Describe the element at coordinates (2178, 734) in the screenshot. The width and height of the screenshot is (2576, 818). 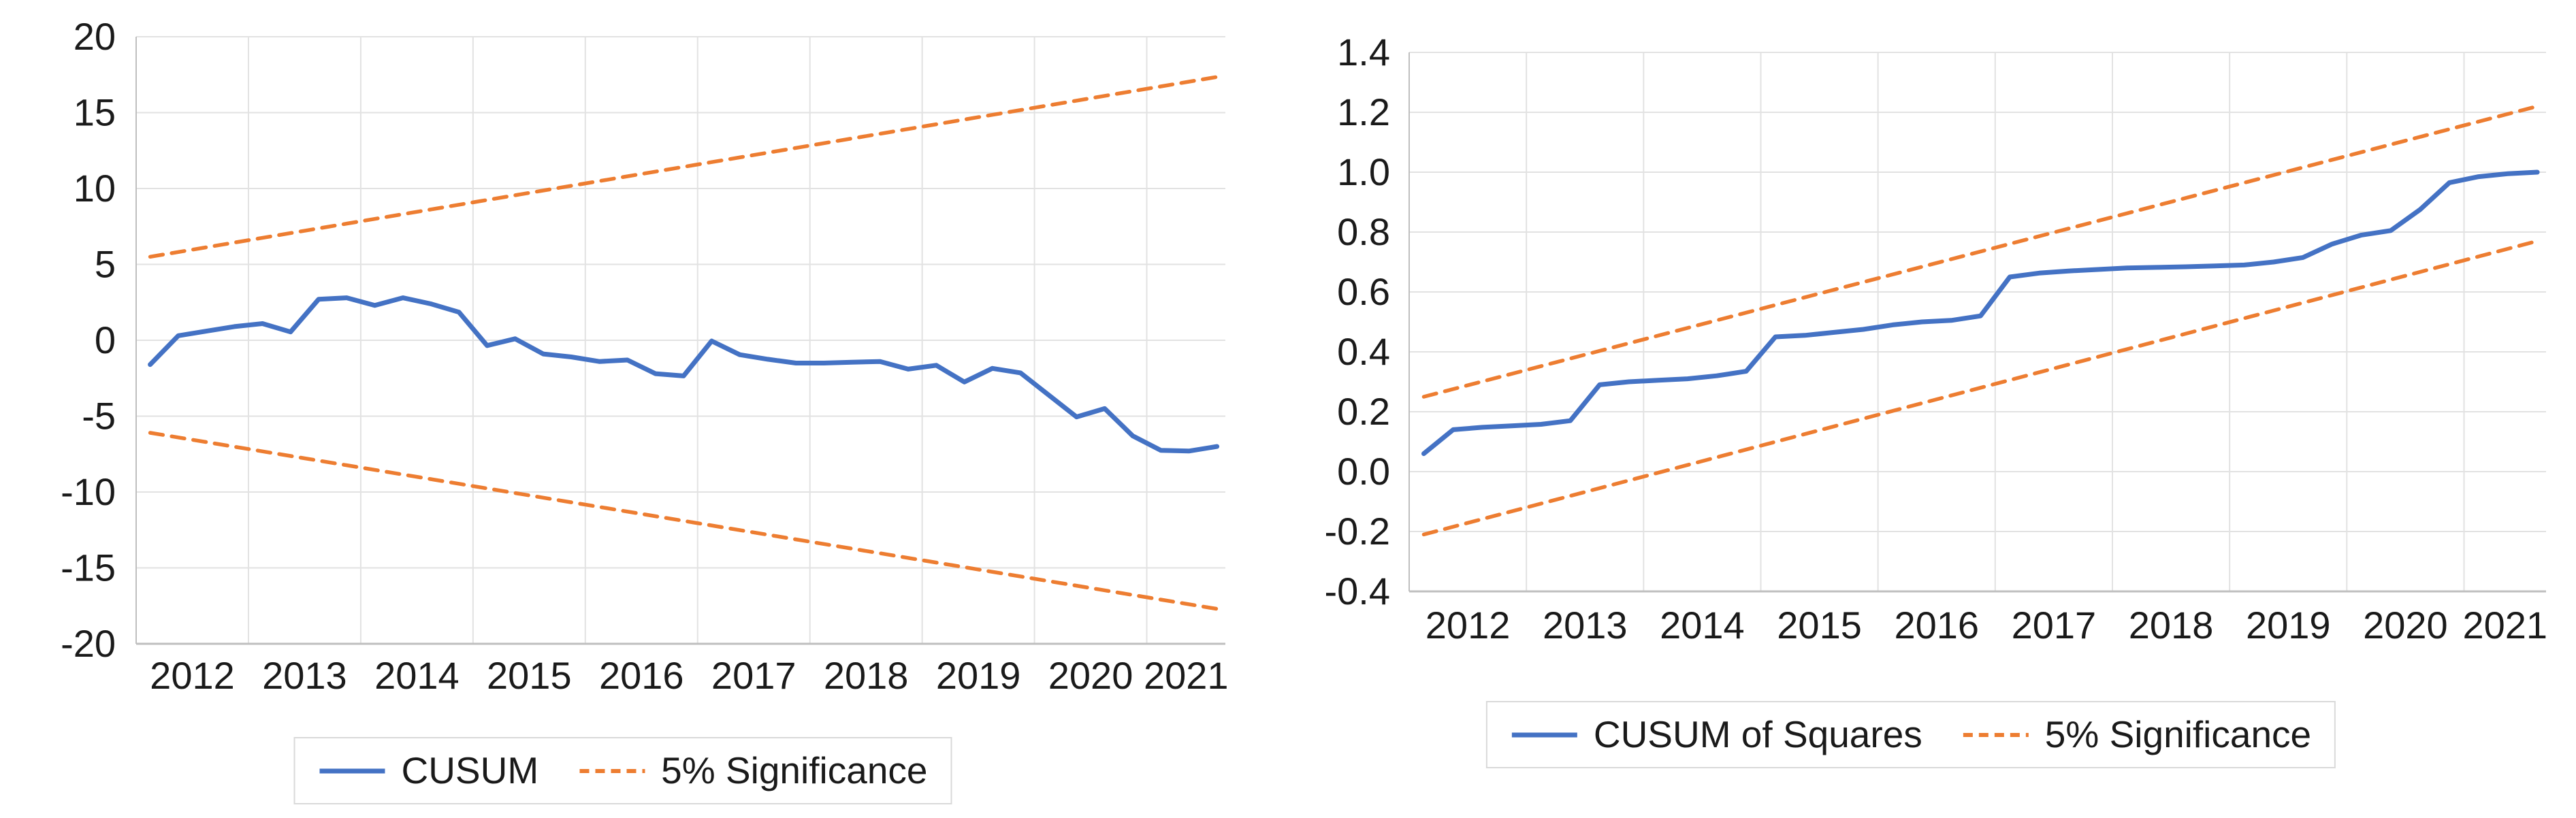
I see `legend-label-significance-sq: 5% Significance` at that location.